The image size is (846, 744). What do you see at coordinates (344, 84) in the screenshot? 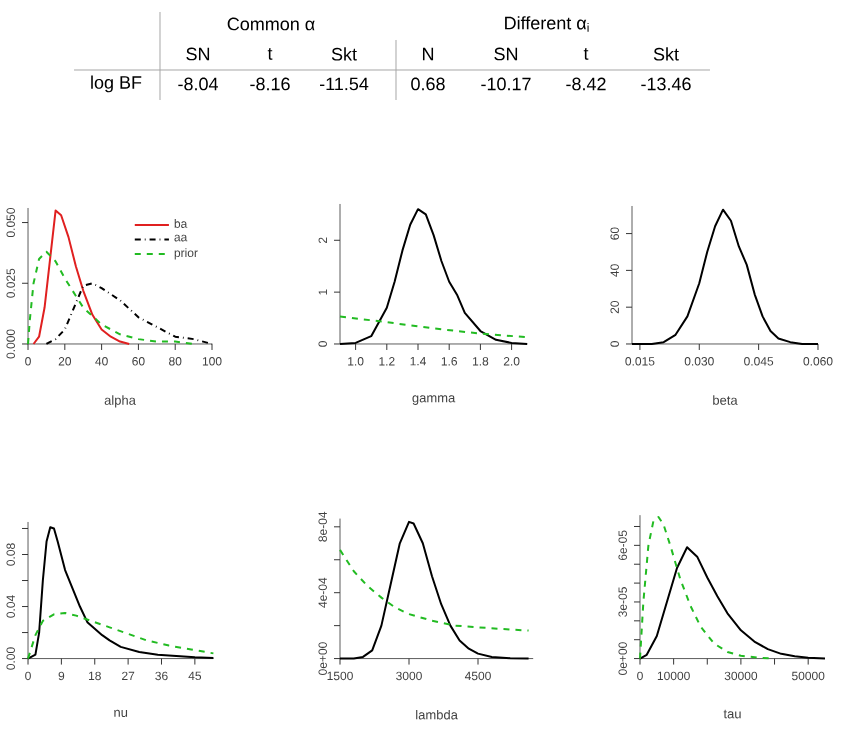
I see `data-label: -11.54` at bounding box center [344, 84].